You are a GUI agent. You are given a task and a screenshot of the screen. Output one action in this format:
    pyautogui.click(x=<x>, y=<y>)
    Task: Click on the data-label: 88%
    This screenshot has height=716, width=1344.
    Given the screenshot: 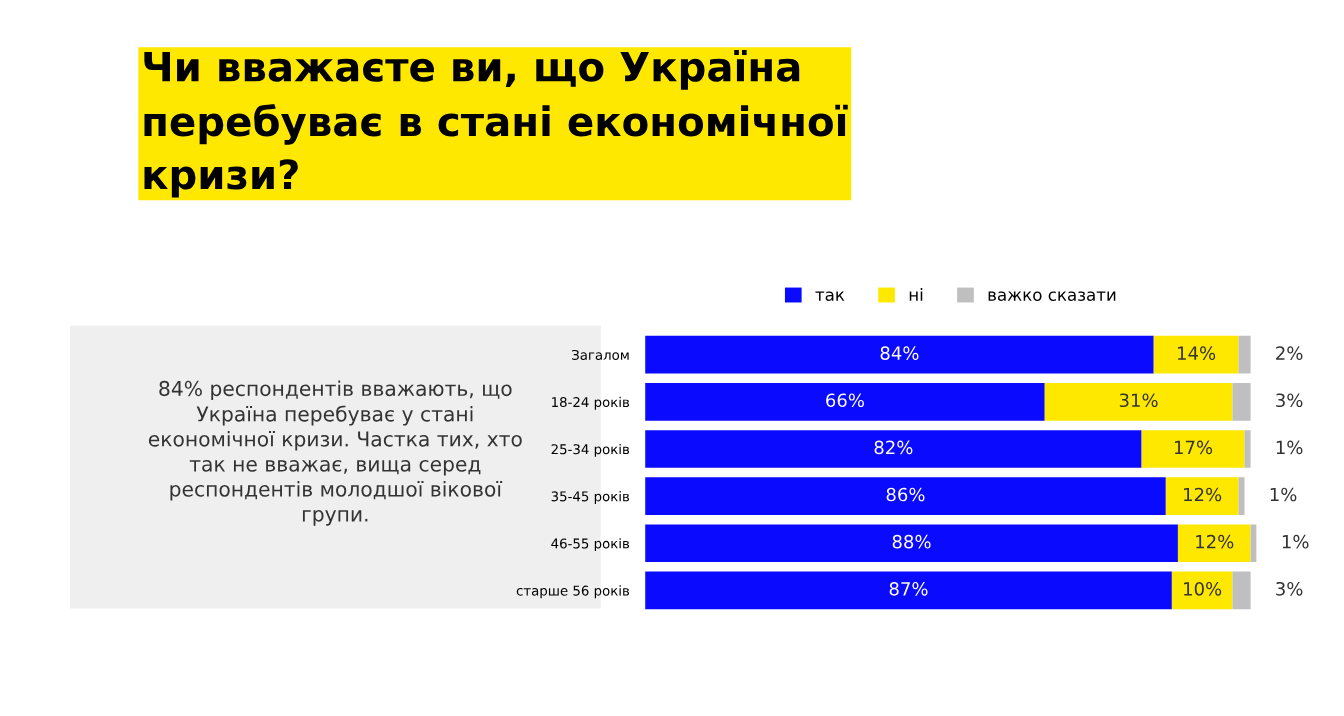 What is the action you would take?
    pyautogui.click(x=911, y=541)
    